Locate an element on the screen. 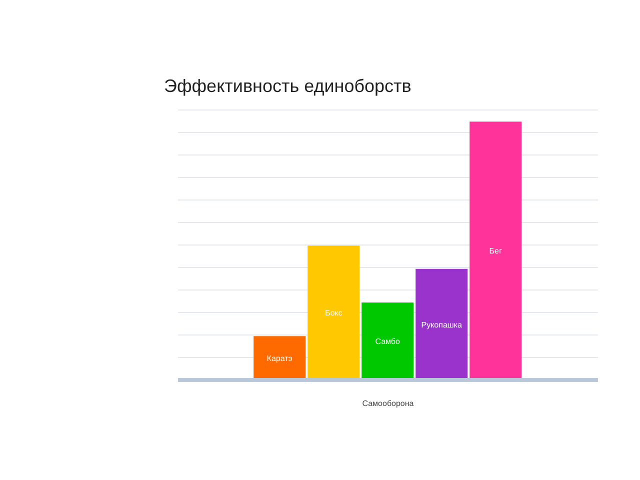  series-label: Бокс is located at coordinates (333, 313).